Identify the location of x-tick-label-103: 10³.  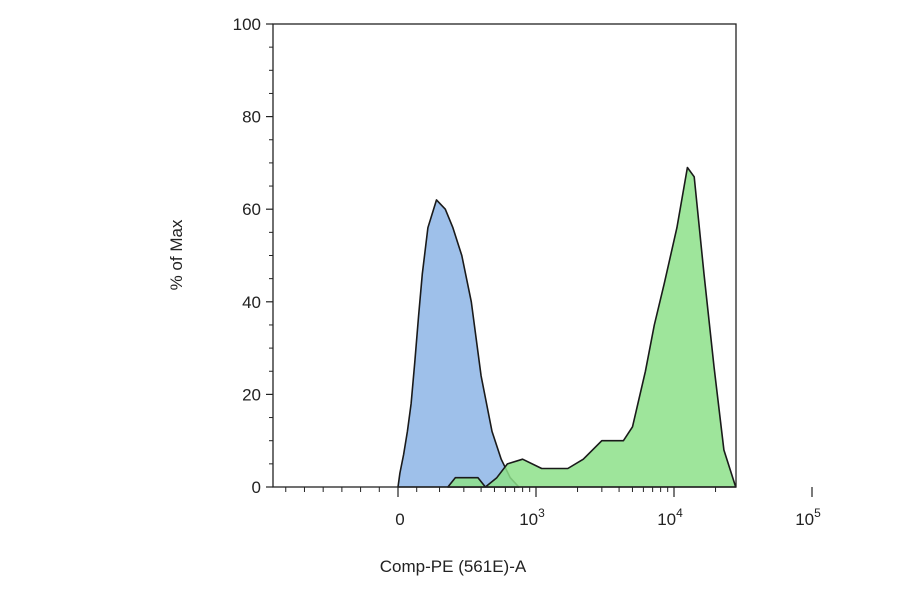
(532, 517).